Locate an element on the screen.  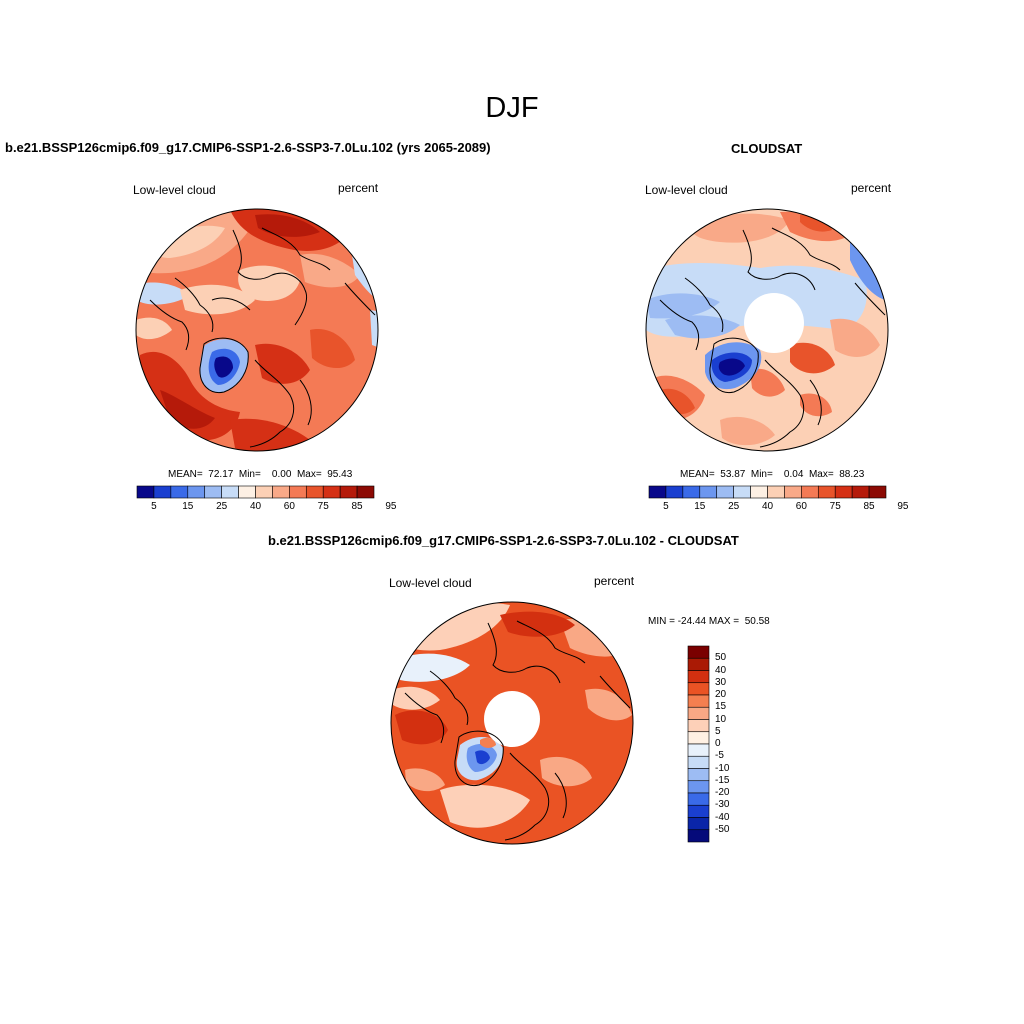
panel-obs-colorbar-tick-label: 75 is located at coordinates (835, 506).